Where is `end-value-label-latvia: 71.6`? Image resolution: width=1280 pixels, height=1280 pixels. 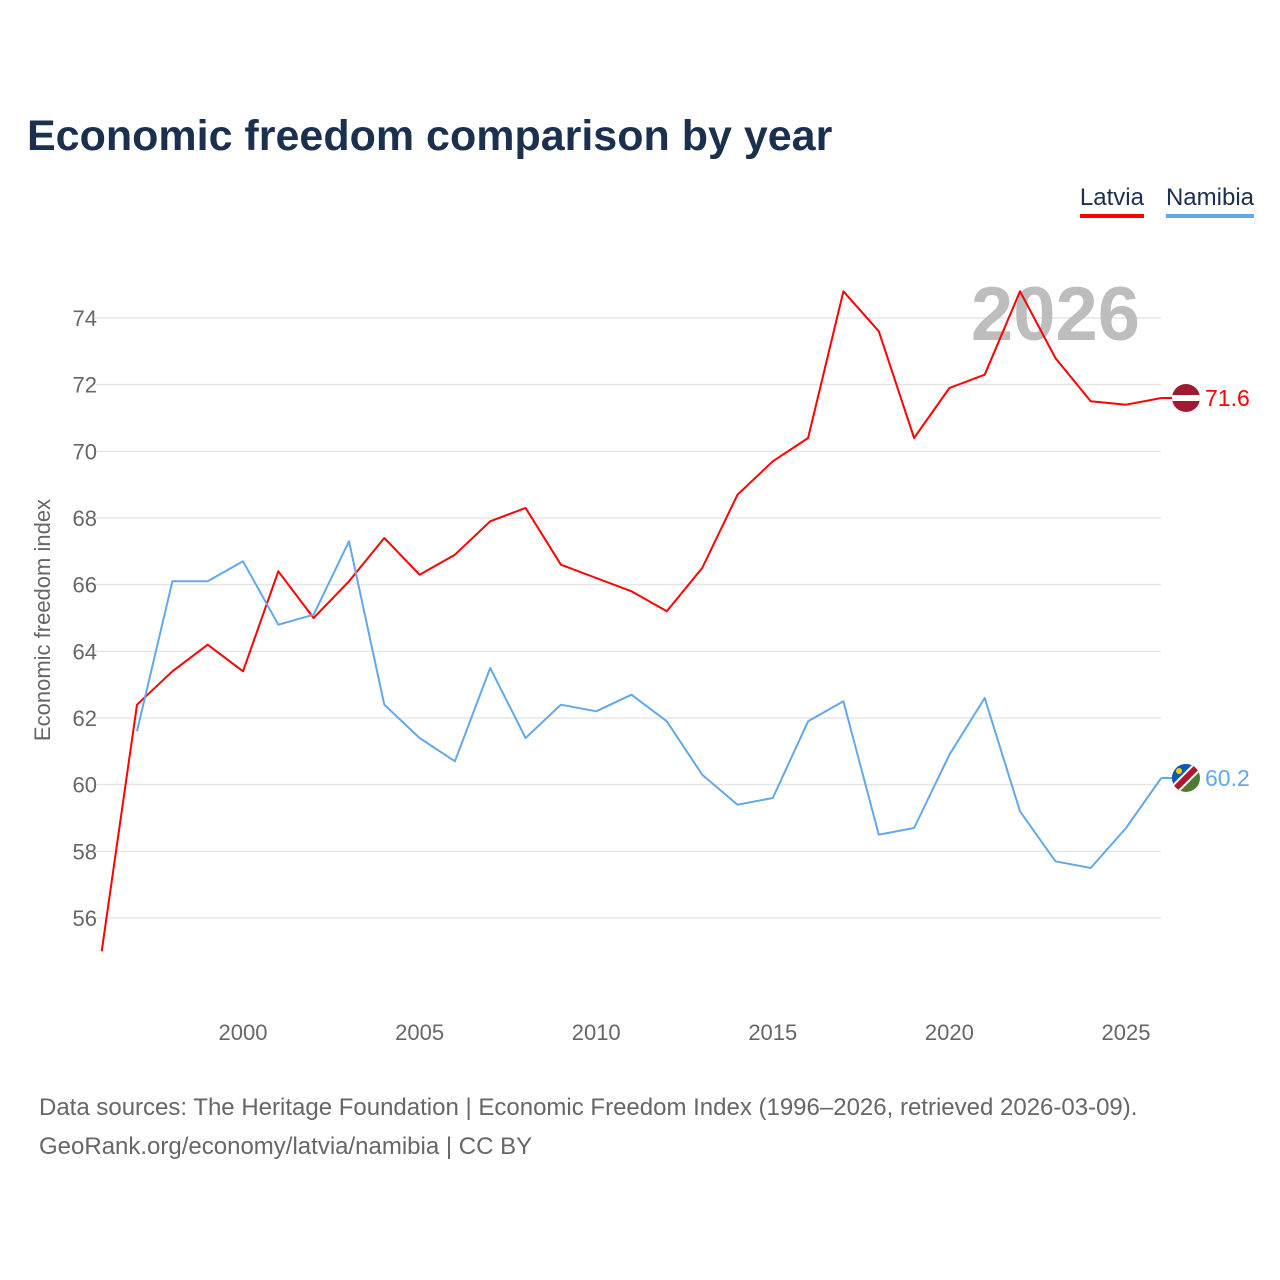 end-value-label-latvia: 71.6 is located at coordinates (1227, 398).